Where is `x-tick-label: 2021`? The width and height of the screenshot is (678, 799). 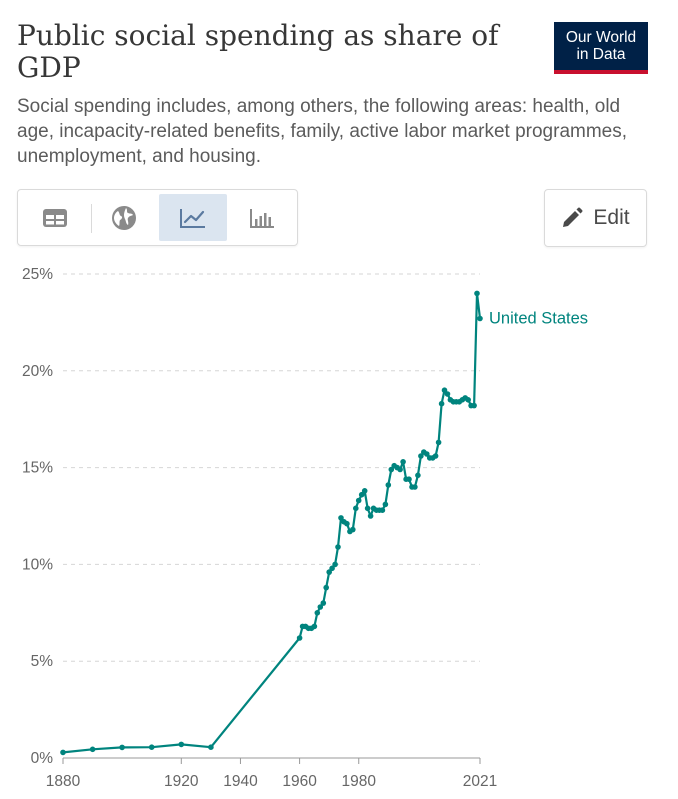
x-tick-label: 2021 is located at coordinates (480, 781).